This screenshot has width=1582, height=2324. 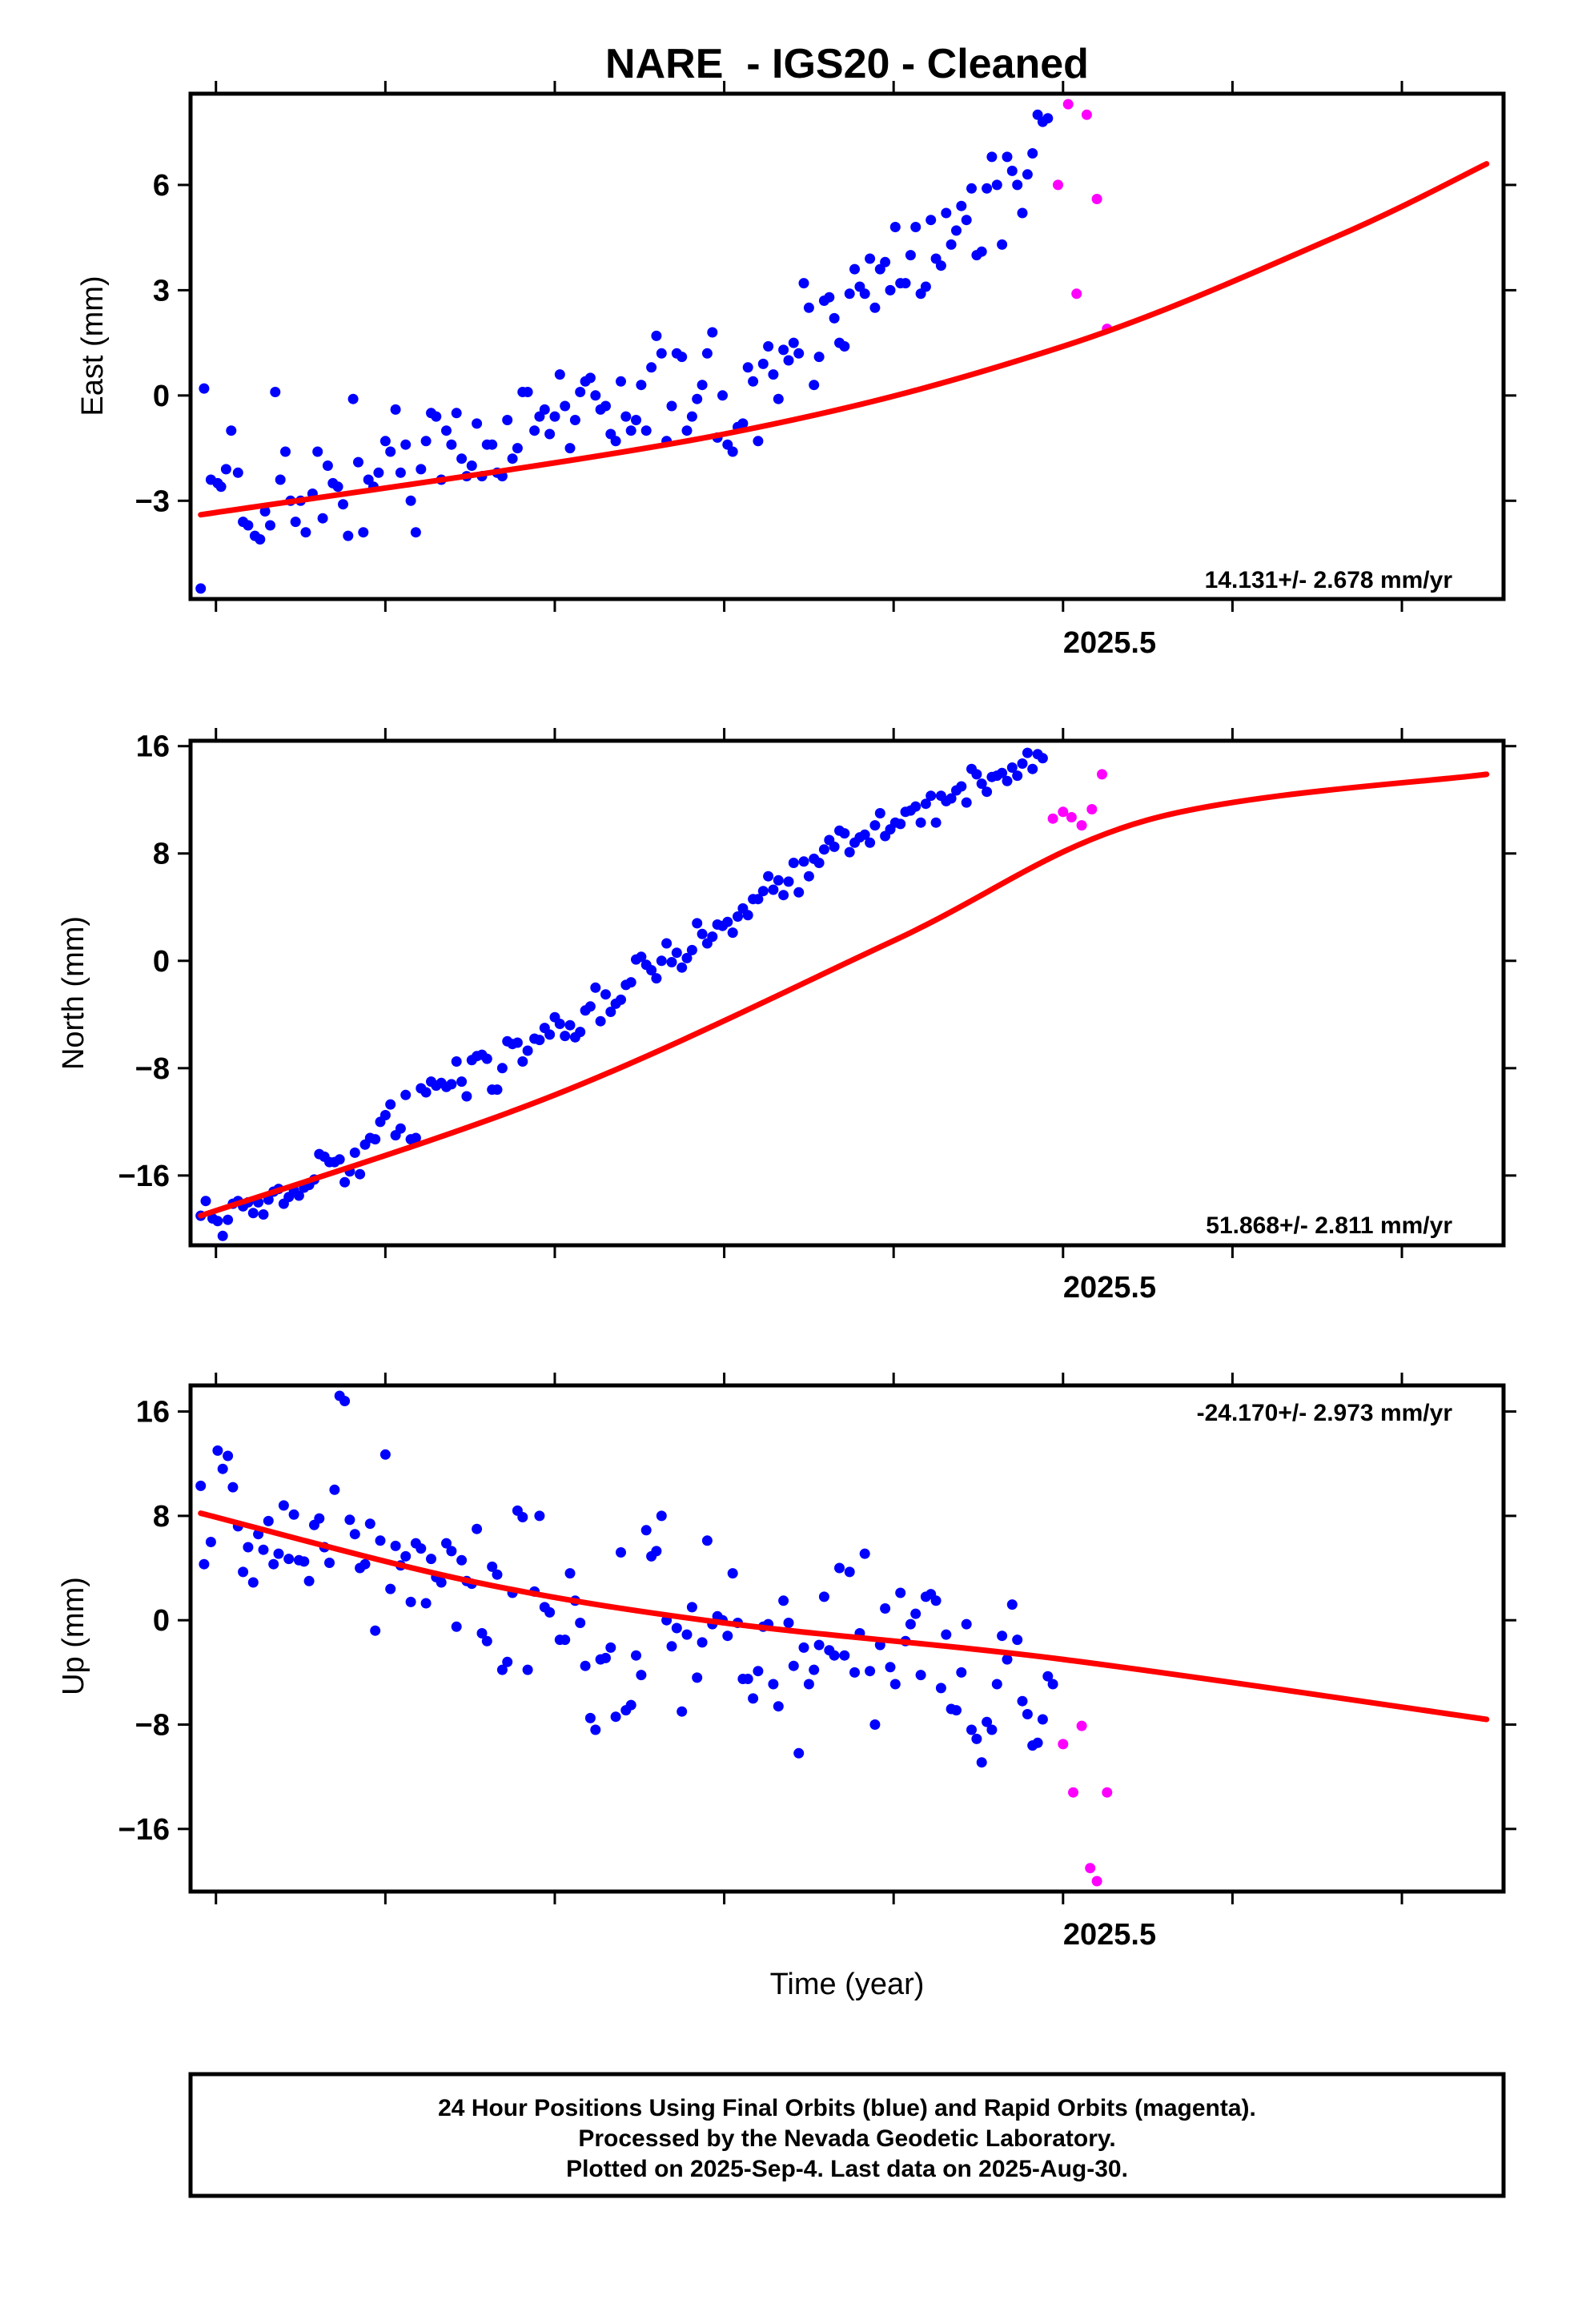 What do you see at coordinates (152, 1726) in the screenshot?
I see `up-ytick-label: −8` at bounding box center [152, 1726].